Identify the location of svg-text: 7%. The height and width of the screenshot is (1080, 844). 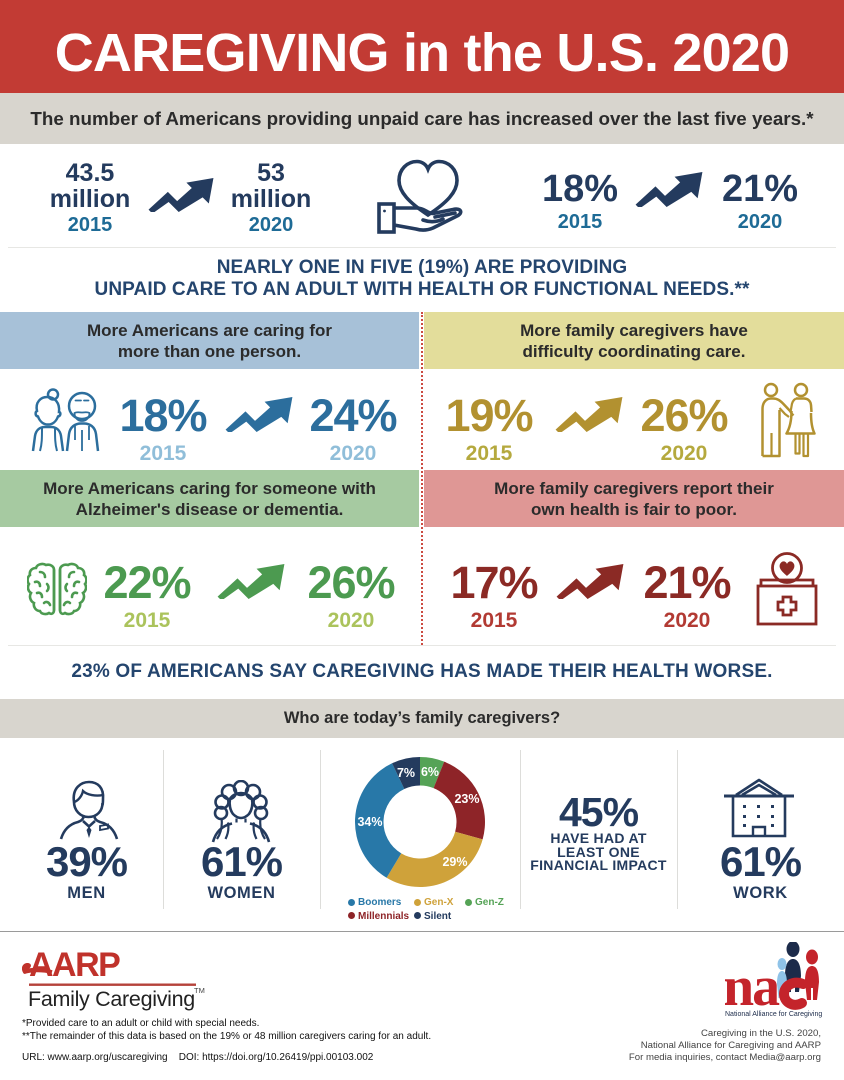
(406, 773).